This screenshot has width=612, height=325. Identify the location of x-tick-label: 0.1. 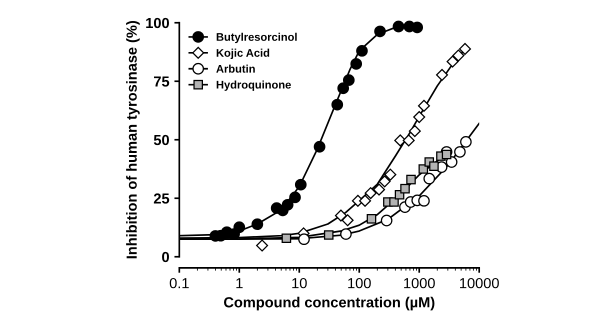
(179, 283).